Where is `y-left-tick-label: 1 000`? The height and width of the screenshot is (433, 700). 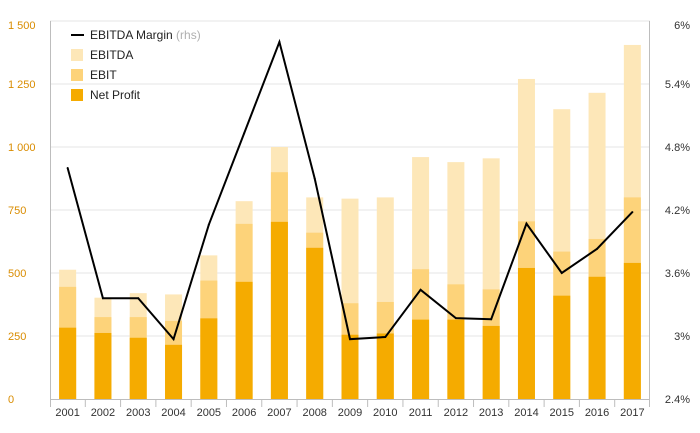
y-left-tick-label: 1 000 is located at coordinates (22, 148).